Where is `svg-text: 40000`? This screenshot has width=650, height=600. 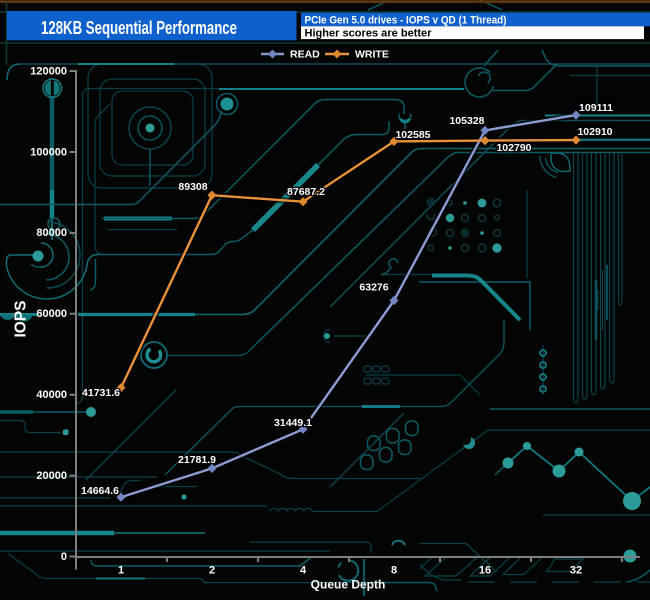
svg-text: 40000 is located at coordinates (51, 395).